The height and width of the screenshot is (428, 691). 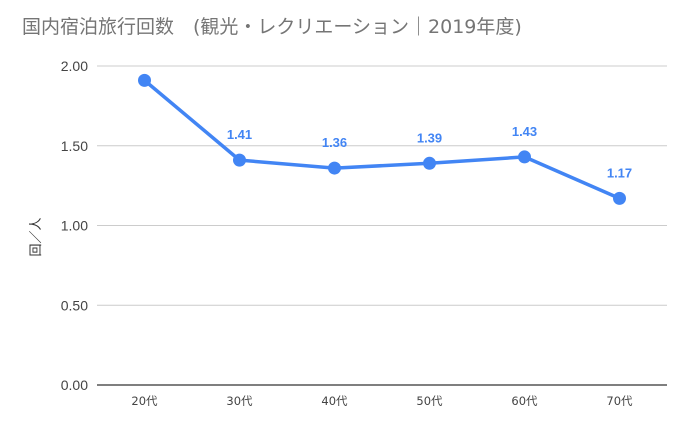 What do you see at coordinates (239, 401) in the screenshot?
I see `x-tick-label: 30代` at bounding box center [239, 401].